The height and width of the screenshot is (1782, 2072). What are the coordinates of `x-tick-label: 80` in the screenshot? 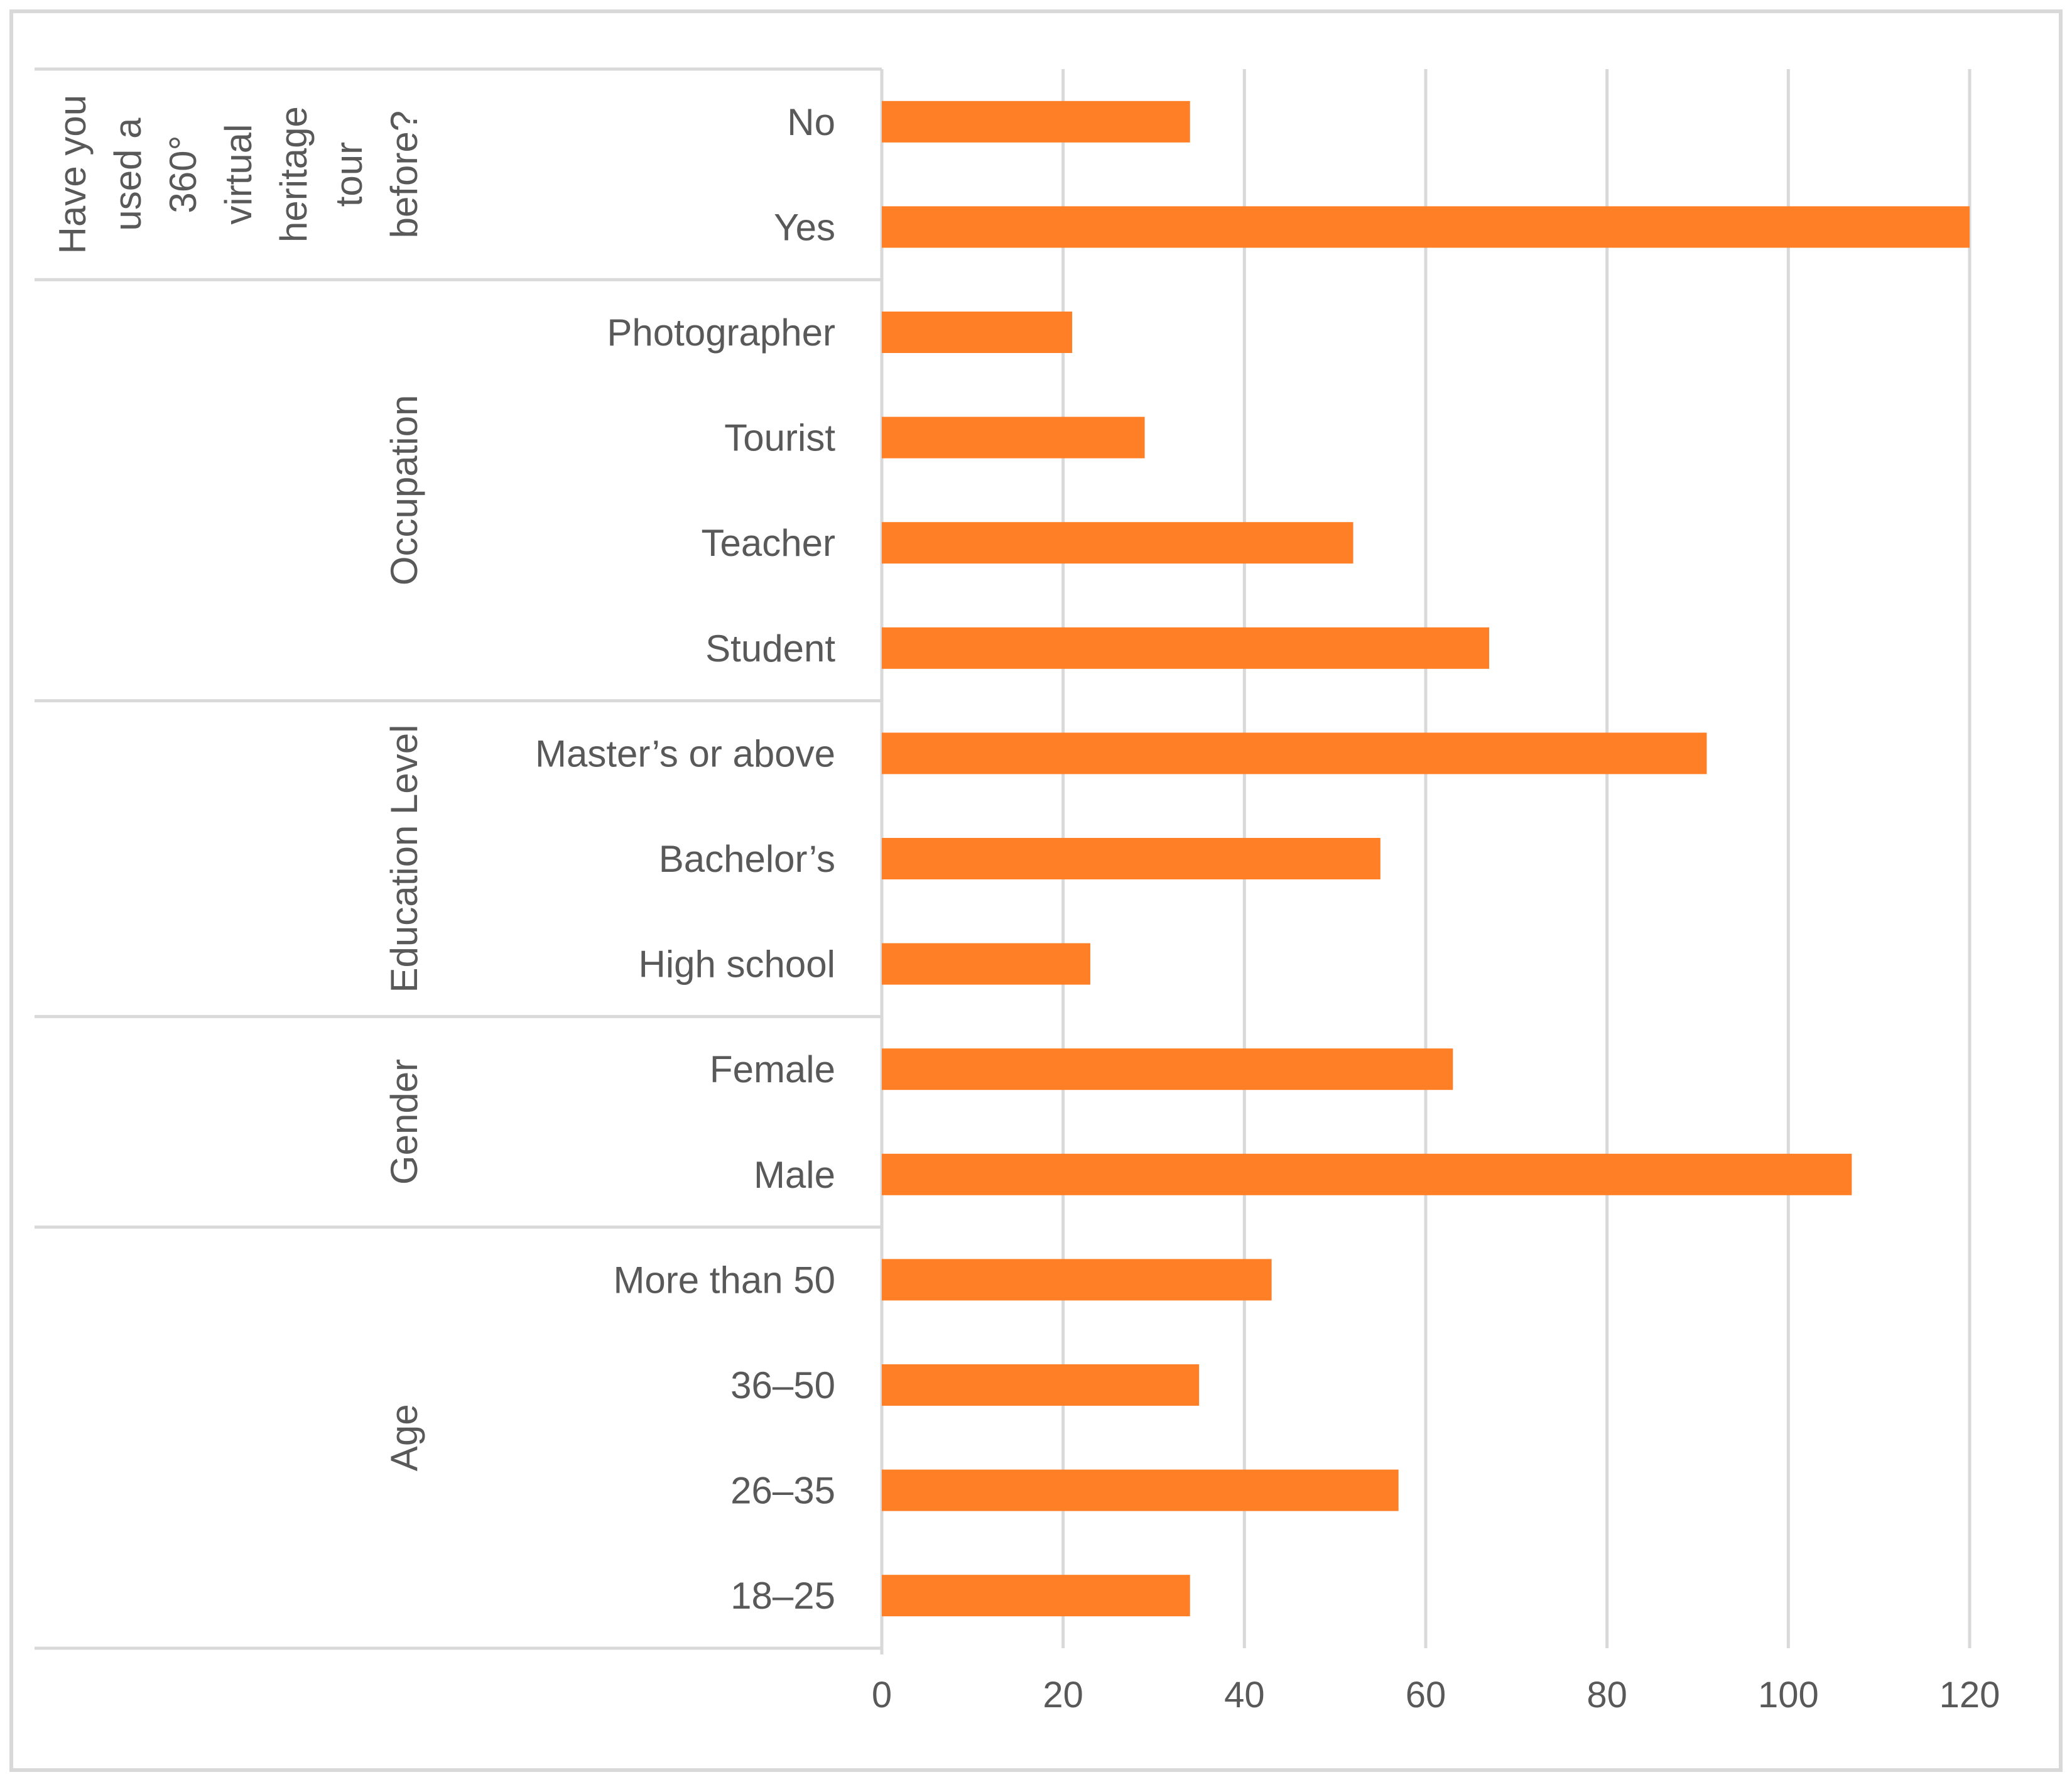 It's located at (1607, 1695).